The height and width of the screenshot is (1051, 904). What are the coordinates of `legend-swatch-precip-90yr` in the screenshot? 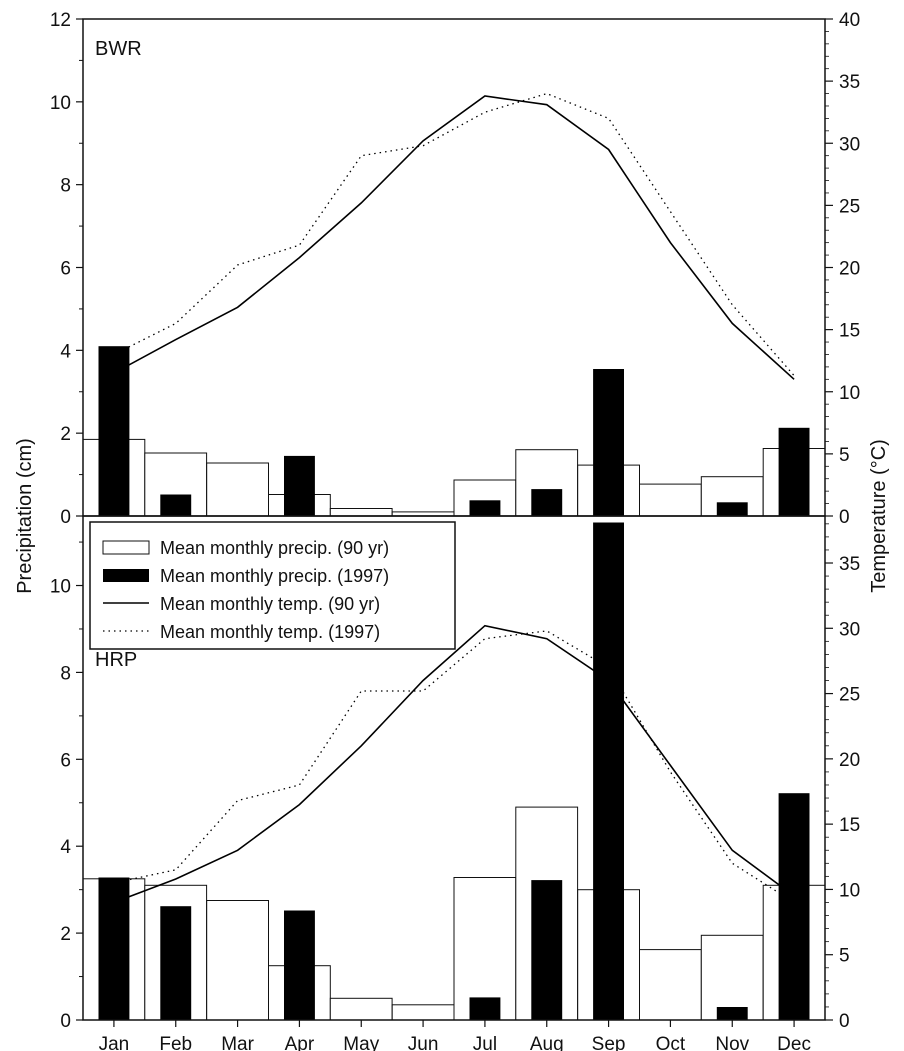 It's located at (126, 547).